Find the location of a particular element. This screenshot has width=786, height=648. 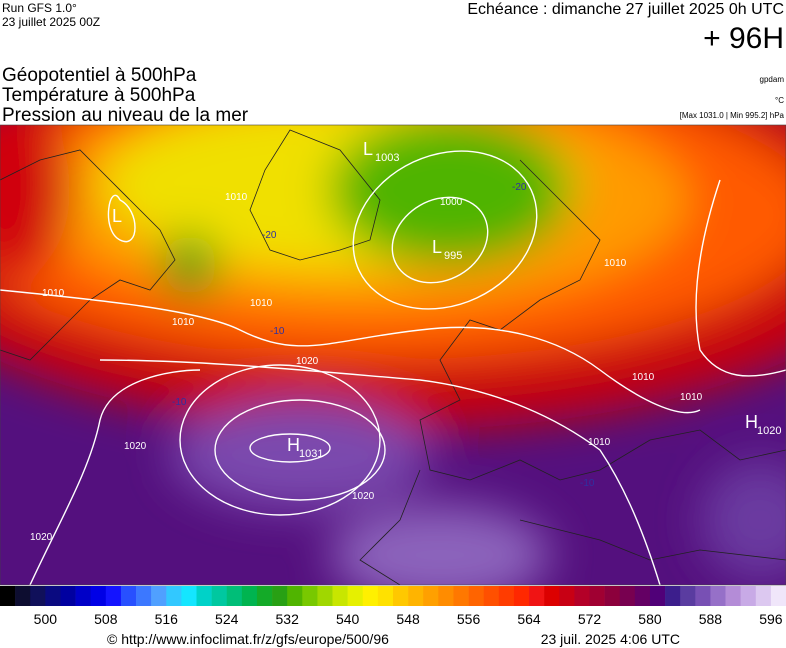

colorbar-label: 524 is located at coordinates (227, 619).